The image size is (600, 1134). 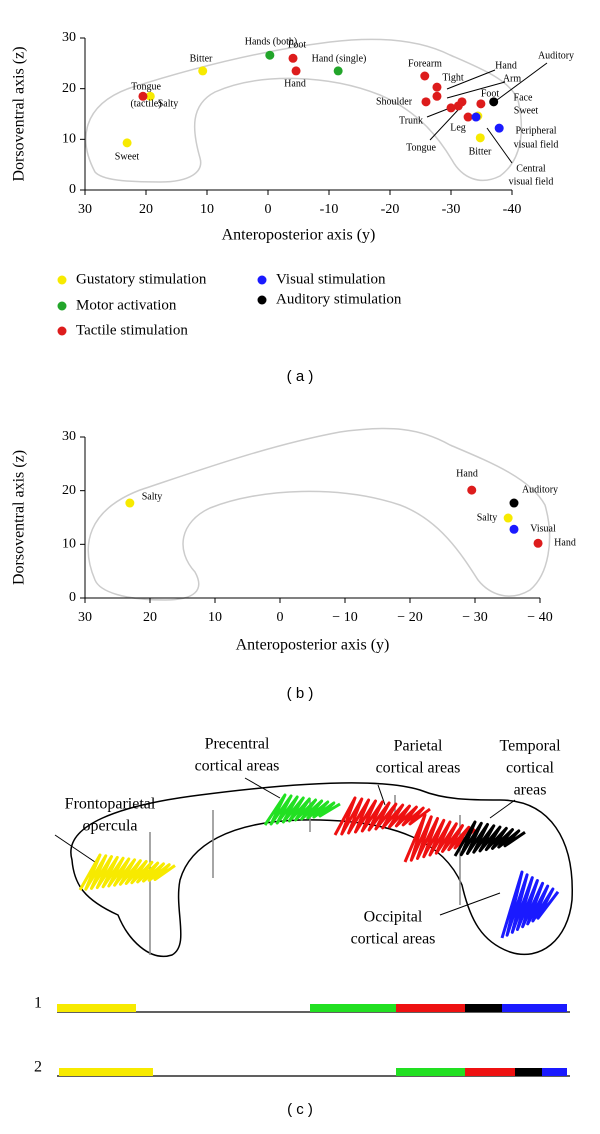 What do you see at coordinates (512, 209) in the screenshot?
I see `x-tick-label: -40` at bounding box center [512, 209].